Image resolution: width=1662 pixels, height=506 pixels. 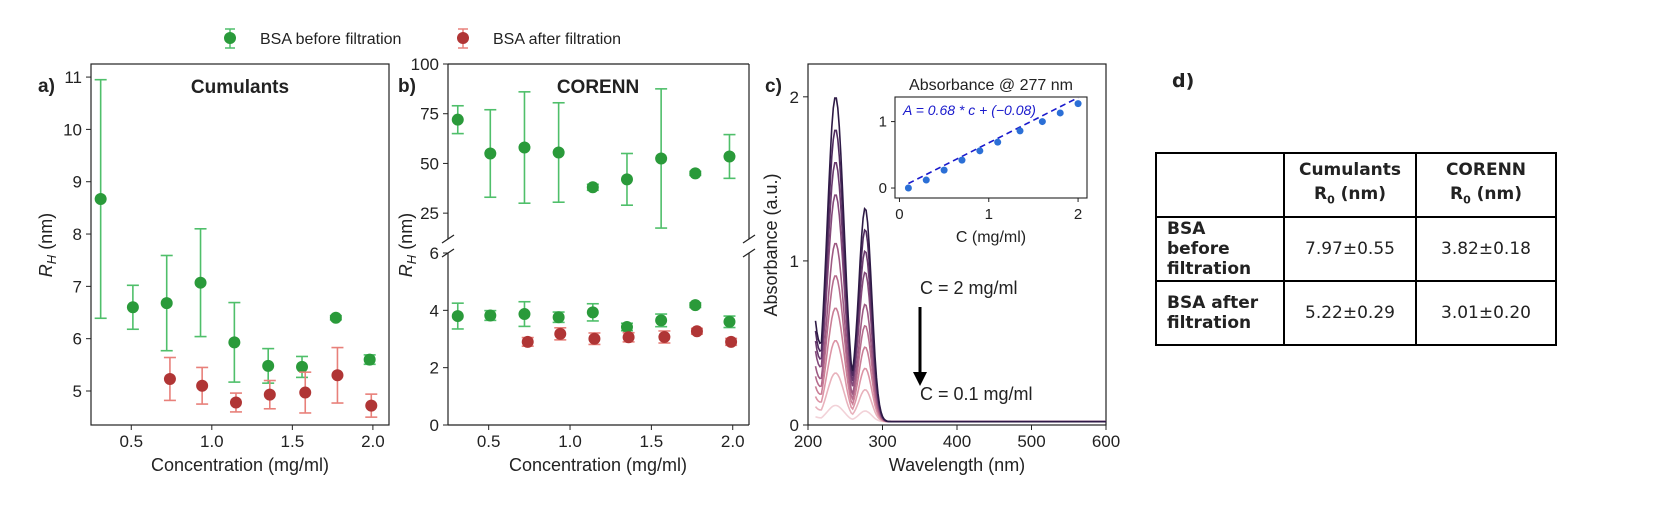 I want to click on annotation-top: C = 2 mg/ml, so click(x=969, y=288).